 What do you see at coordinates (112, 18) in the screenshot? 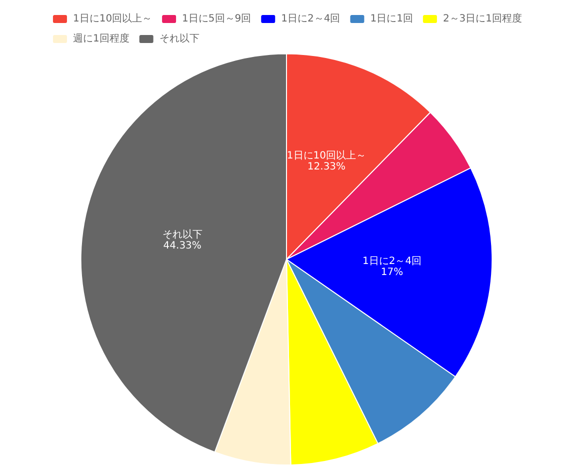
I see `legend-label: 1日に10回以上～` at bounding box center [112, 18].